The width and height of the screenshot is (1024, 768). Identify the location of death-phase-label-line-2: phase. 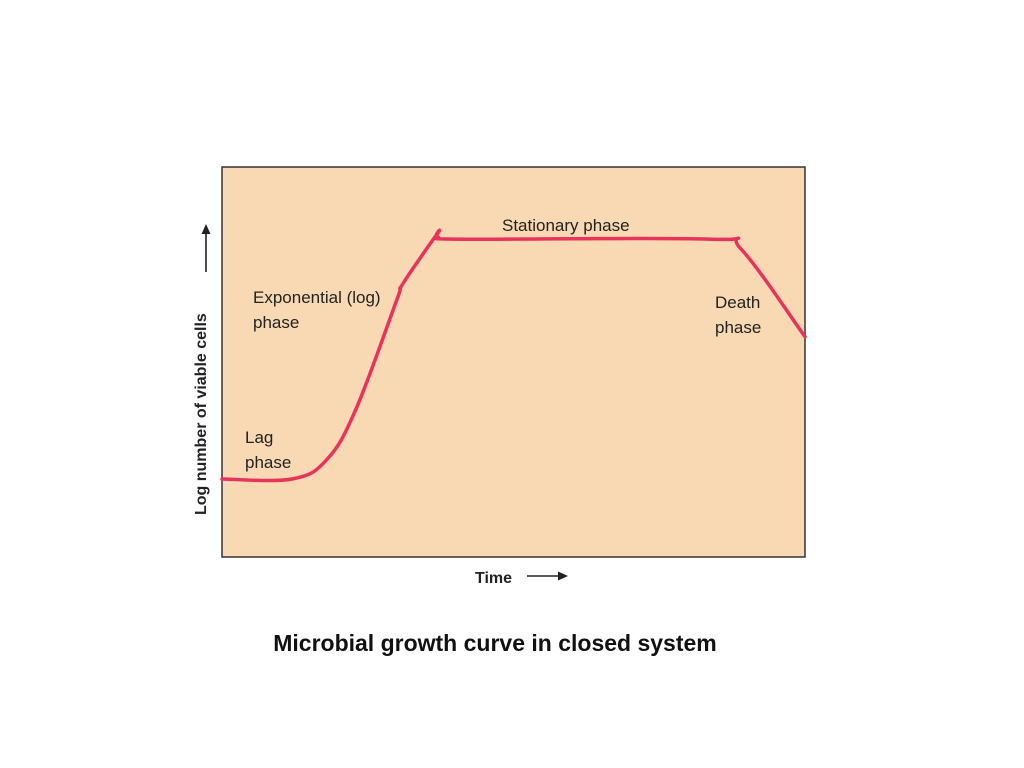
(738, 327).